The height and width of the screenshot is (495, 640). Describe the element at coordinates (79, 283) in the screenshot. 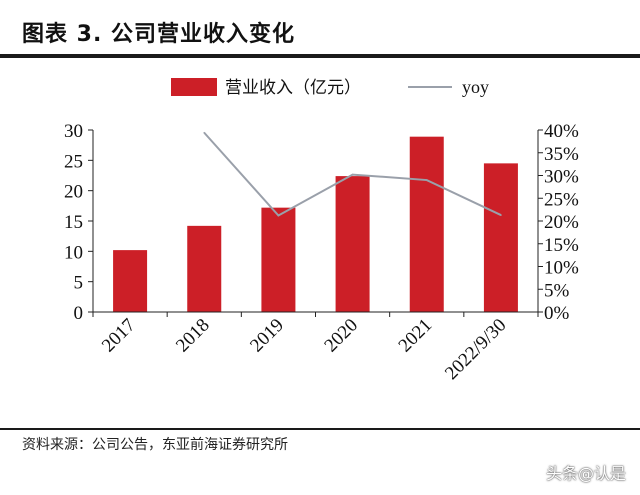

I see `y-left-tick-label: 5` at that location.